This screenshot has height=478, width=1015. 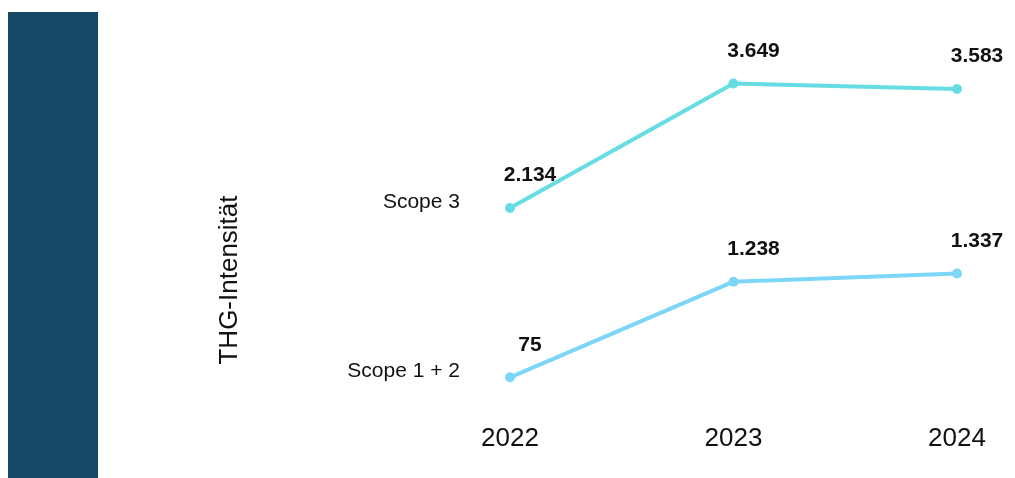 What do you see at coordinates (530, 343) in the screenshot?
I see `data-label: 75` at bounding box center [530, 343].